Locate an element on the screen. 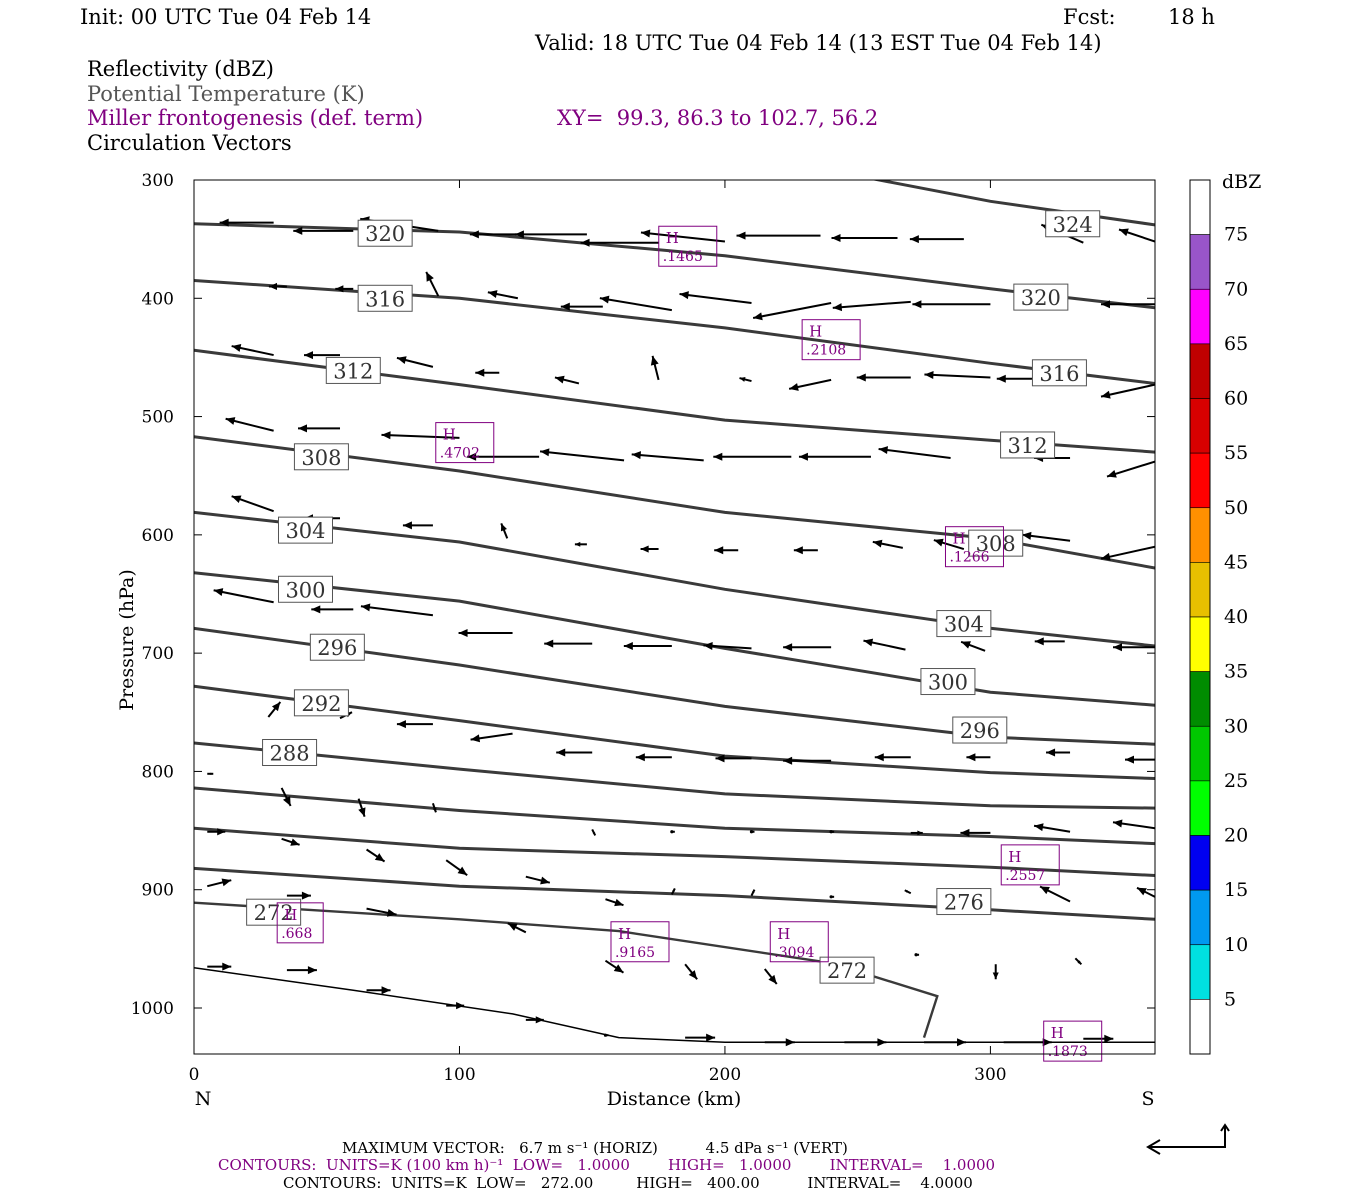 The height and width of the screenshot is (1200, 1350). south-label: S is located at coordinates (1147, 1099).